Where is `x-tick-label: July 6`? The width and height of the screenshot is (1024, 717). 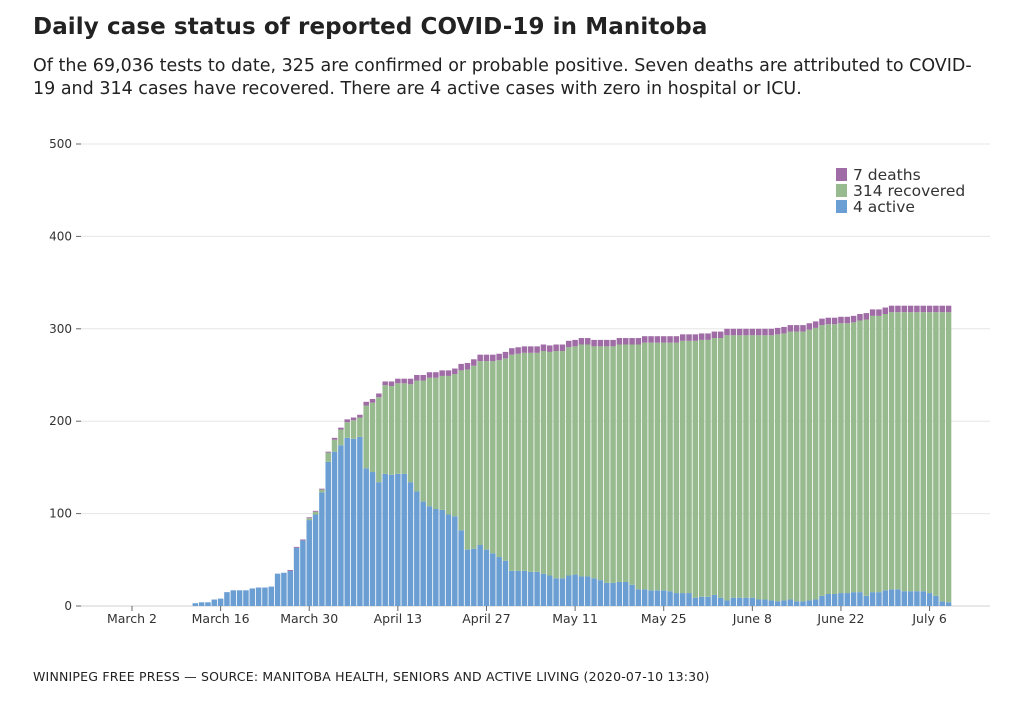 x-tick-label: July 6 is located at coordinates (928, 618).